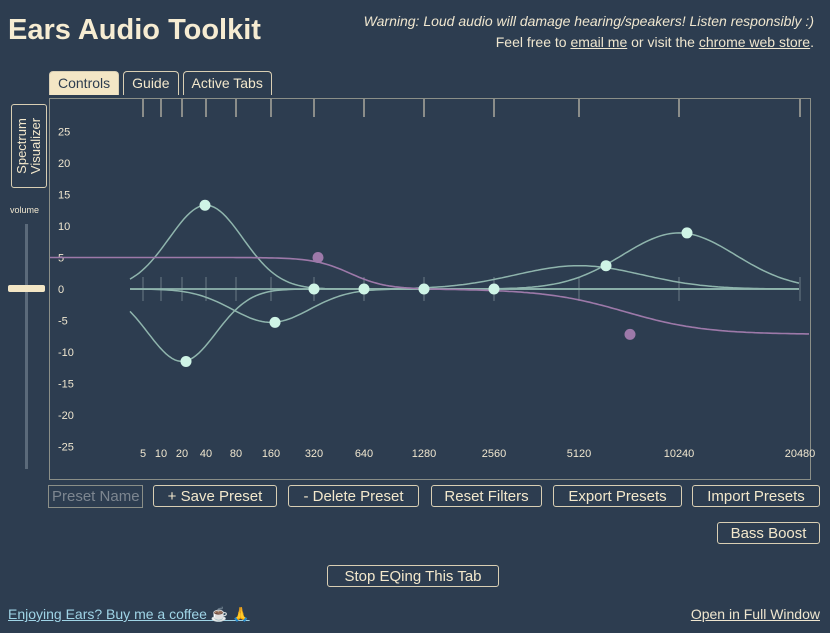 The height and width of the screenshot is (633, 830). Describe the element at coordinates (26, 346) in the screenshot. I see `volume-slider-track` at that location.